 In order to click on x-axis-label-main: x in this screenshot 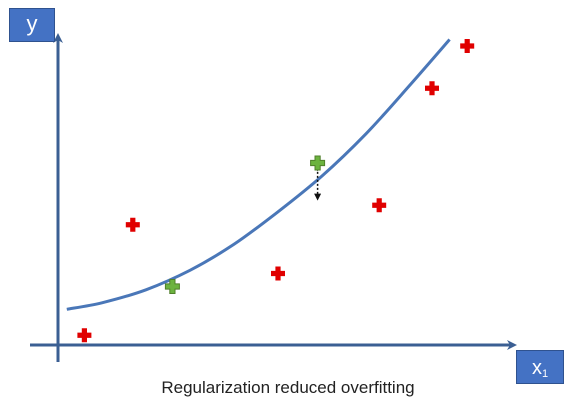, I will do `click(536, 368)`.